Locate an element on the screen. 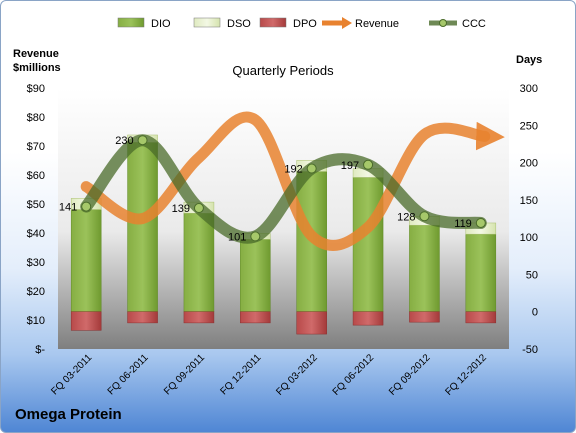 The height and width of the screenshot is (433, 576). right-tick-label: 100 is located at coordinates (529, 238).